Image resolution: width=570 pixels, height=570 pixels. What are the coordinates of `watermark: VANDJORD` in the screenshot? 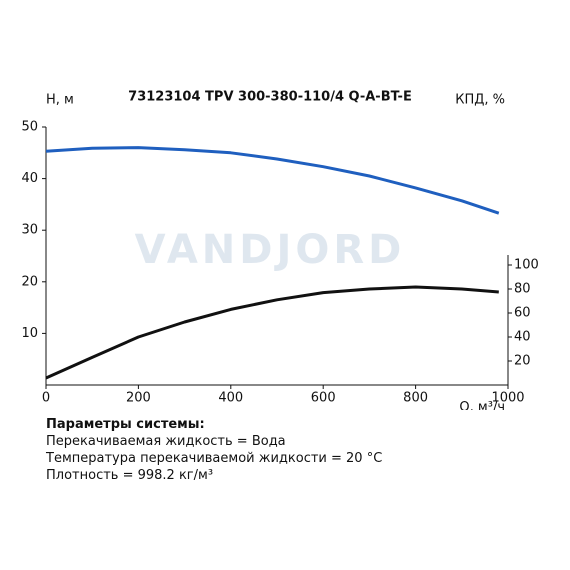 It's located at (270, 250).